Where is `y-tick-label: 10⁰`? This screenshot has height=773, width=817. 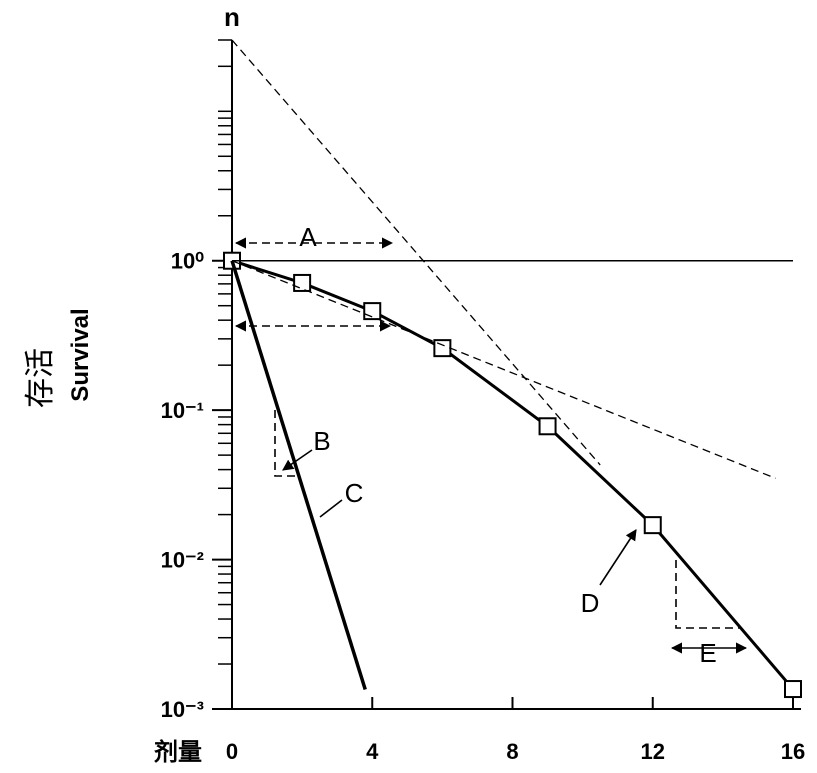
y-tick-label: 10⁰ is located at coordinates (187, 261).